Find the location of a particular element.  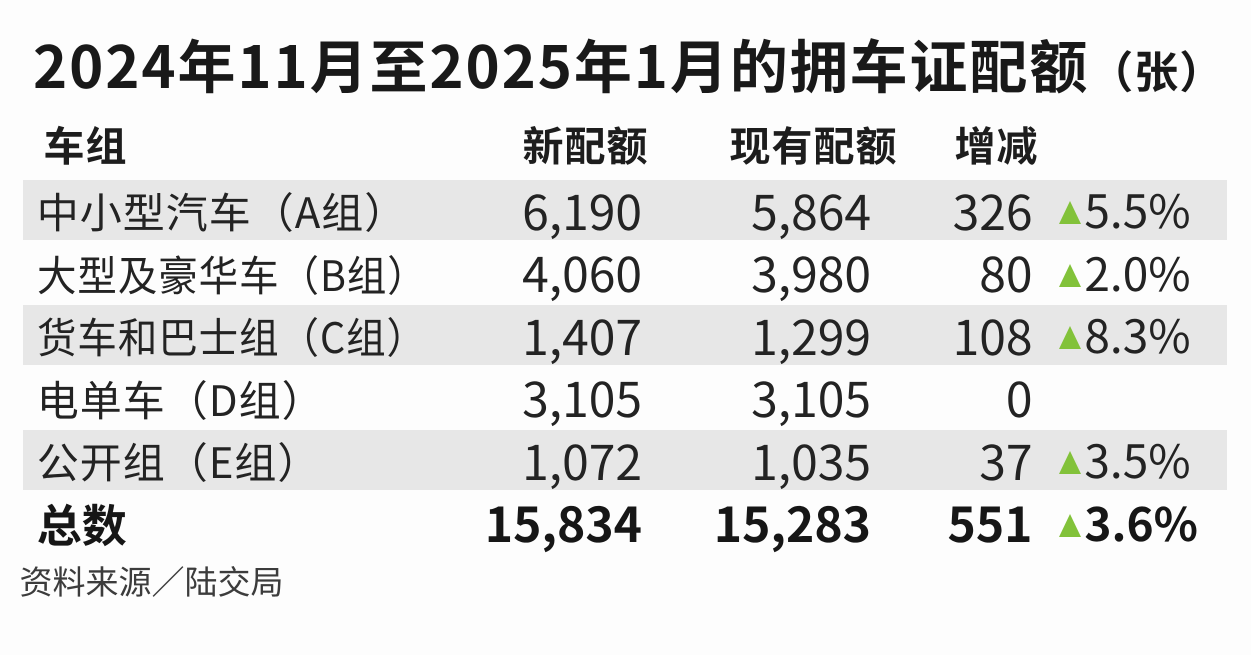

current-quota-value: 3,980 is located at coordinates (811, 271).